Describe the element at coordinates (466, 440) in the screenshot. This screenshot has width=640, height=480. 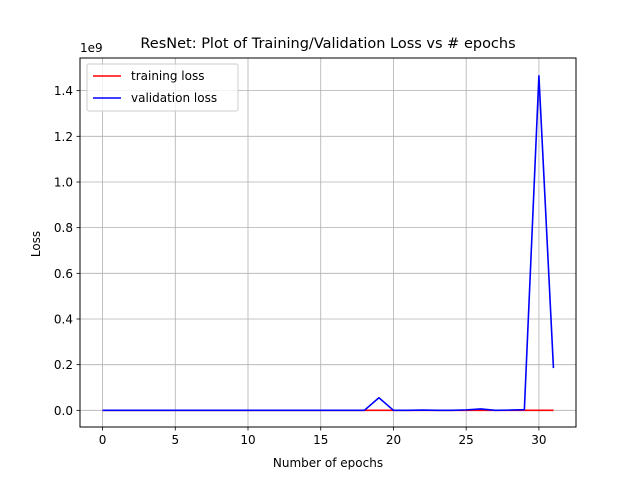
I see `x-tick-label: 25` at that location.